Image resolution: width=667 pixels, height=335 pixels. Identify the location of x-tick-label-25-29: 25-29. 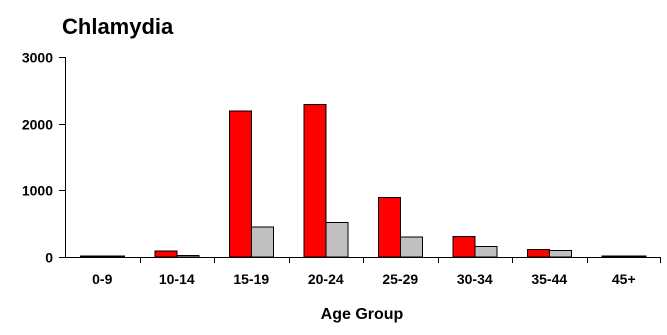
(400, 279).